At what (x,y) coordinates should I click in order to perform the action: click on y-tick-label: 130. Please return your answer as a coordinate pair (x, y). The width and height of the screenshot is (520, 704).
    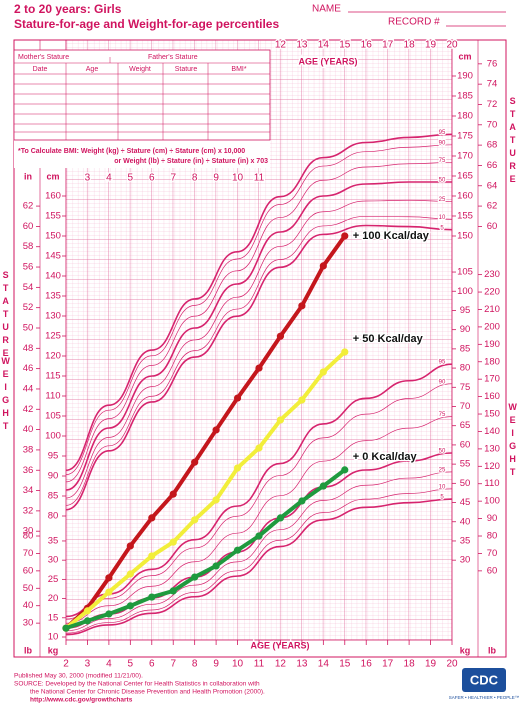
    Looking at the image, I should click on (53, 316).